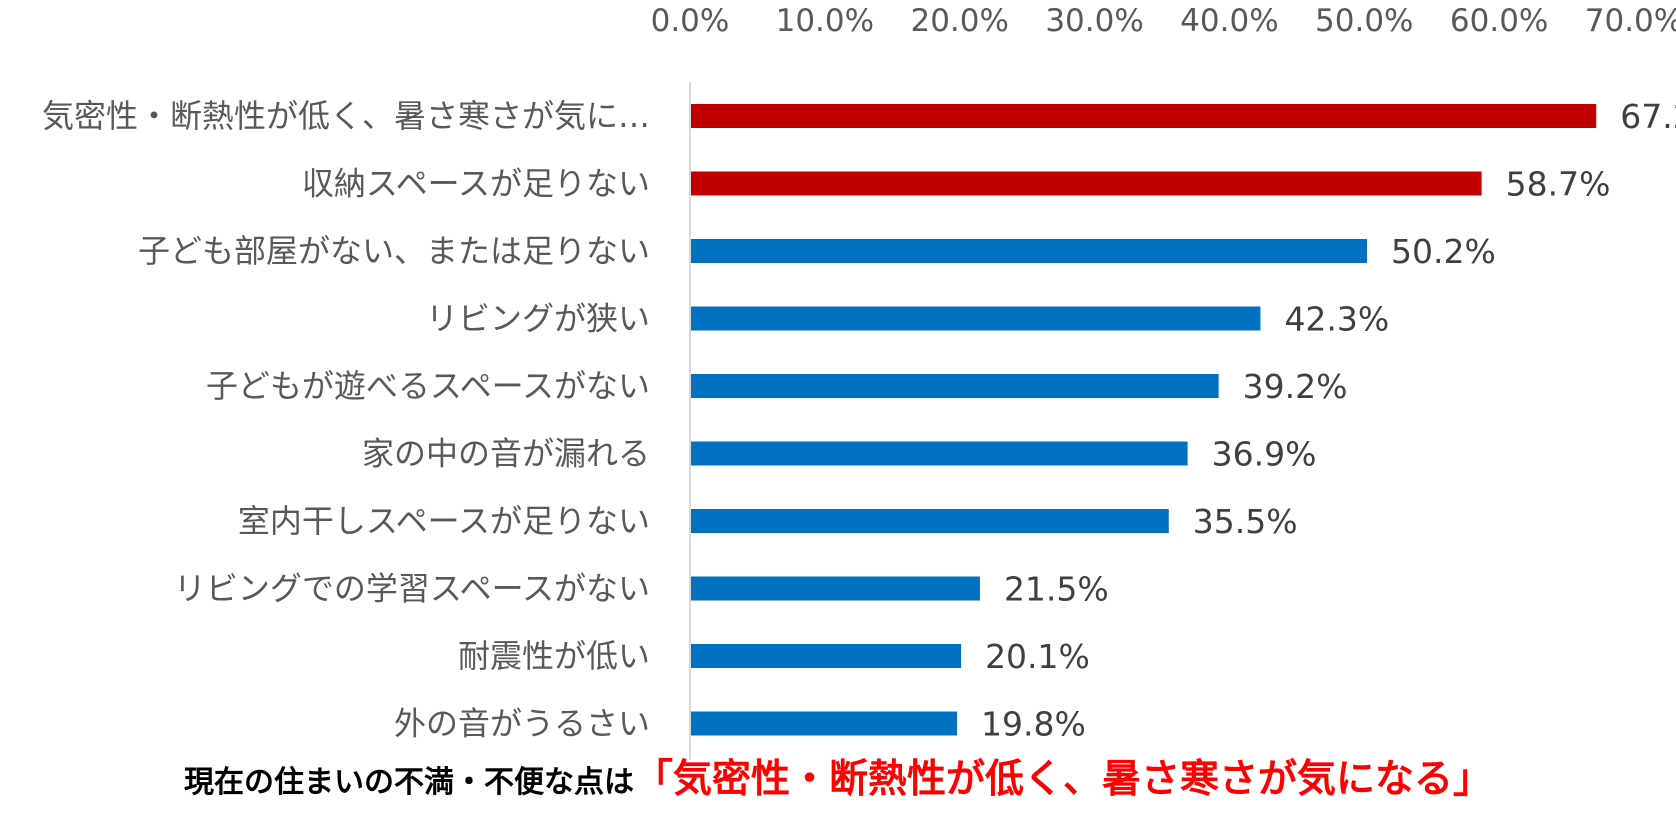 The height and width of the screenshot is (816, 1676). Describe the element at coordinates (444, 521) in the screenshot. I see `category-label: 室内干しスペースが足りない` at that location.